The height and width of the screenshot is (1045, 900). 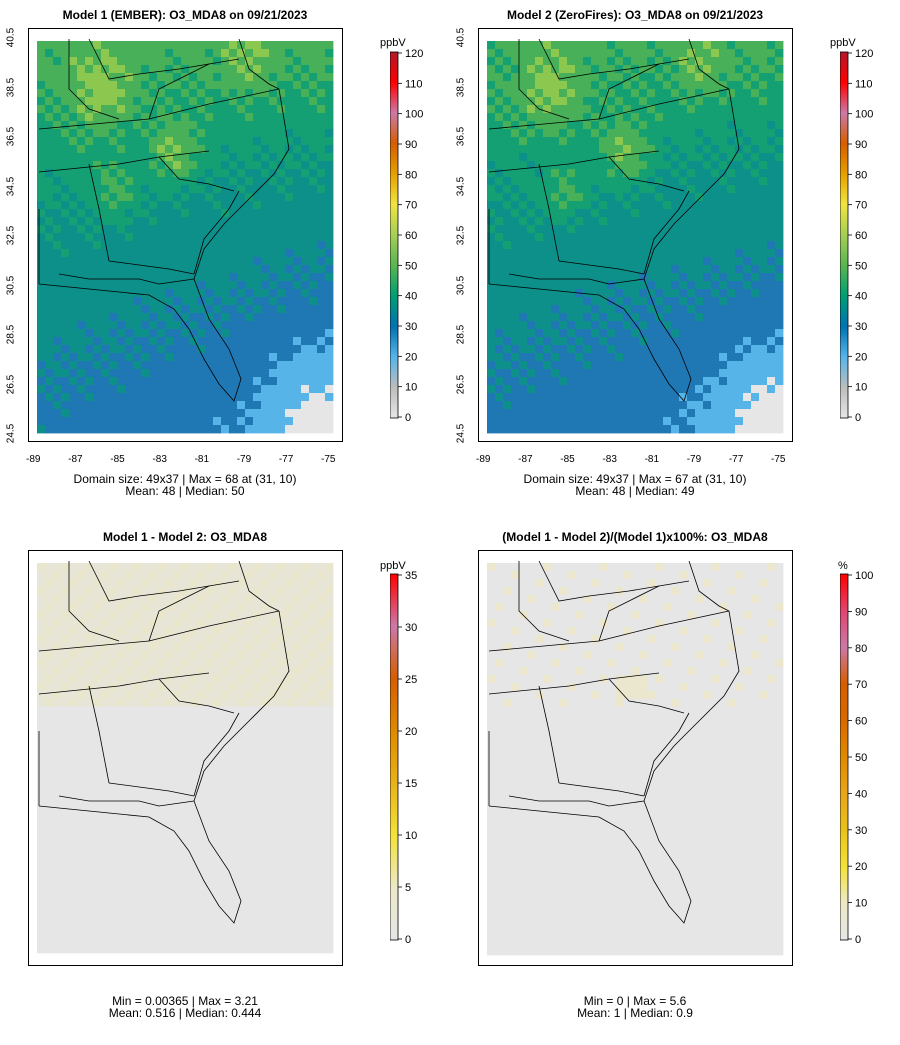 What do you see at coordinates (11, 235) in the screenshot?
I see `panel1-y-tick-label: 32.5` at bounding box center [11, 235].